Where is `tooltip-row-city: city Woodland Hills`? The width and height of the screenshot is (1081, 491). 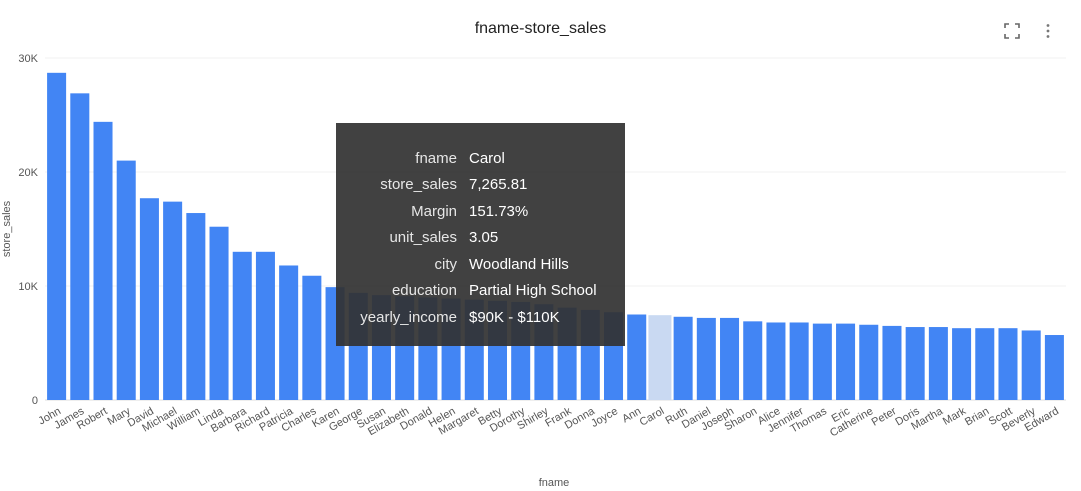 tooltip-row-city: city Woodland Hills is located at coordinates (480, 264).